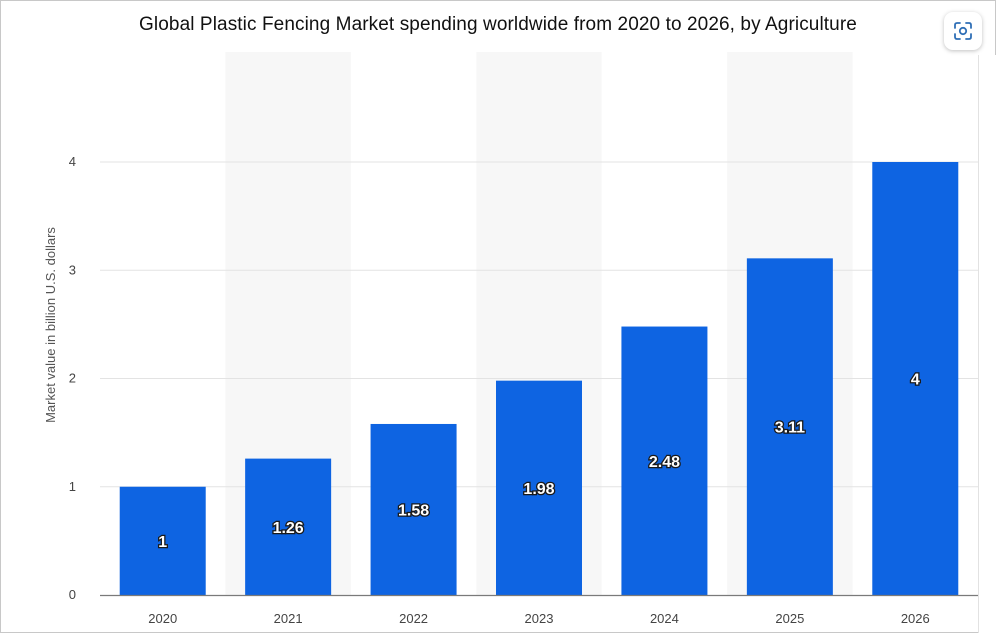 Image resolution: width=996 pixels, height=633 pixels. I want to click on y-tick-label: 0, so click(72, 594).